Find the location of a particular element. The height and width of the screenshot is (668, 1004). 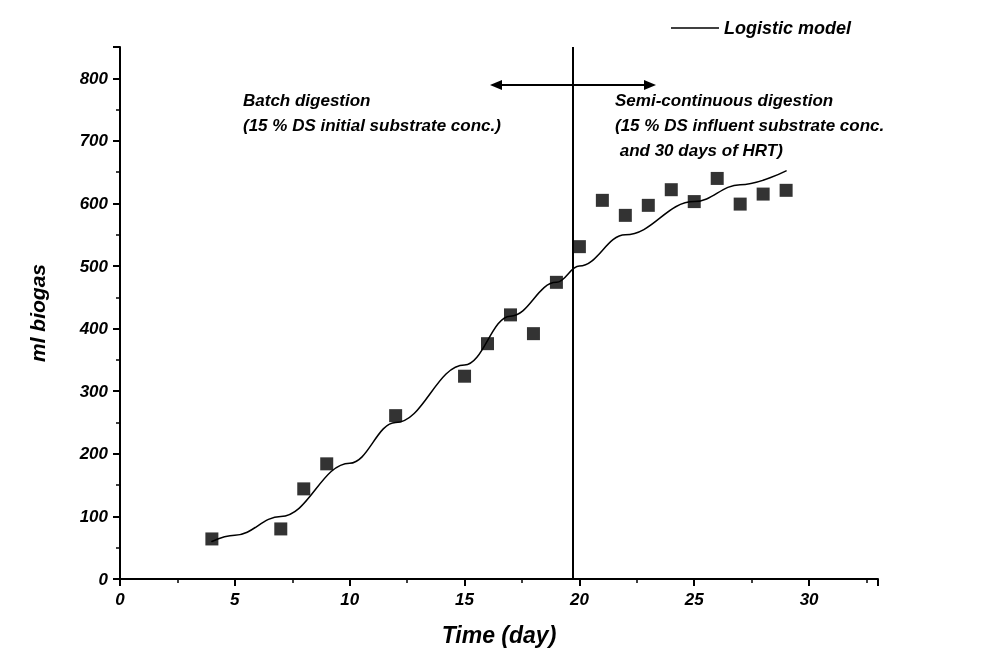

x-tick-label: 20 is located at coordinates (579, 599).